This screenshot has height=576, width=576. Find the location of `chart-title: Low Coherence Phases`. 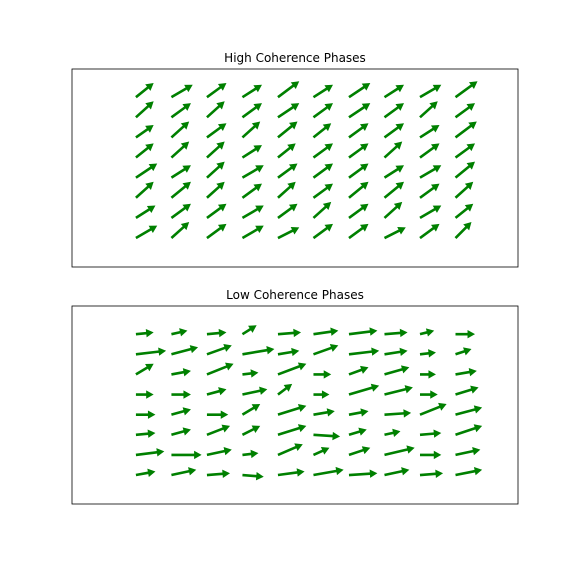

chart-title: Low Coherence Phases is located at coordinates (295, 295).